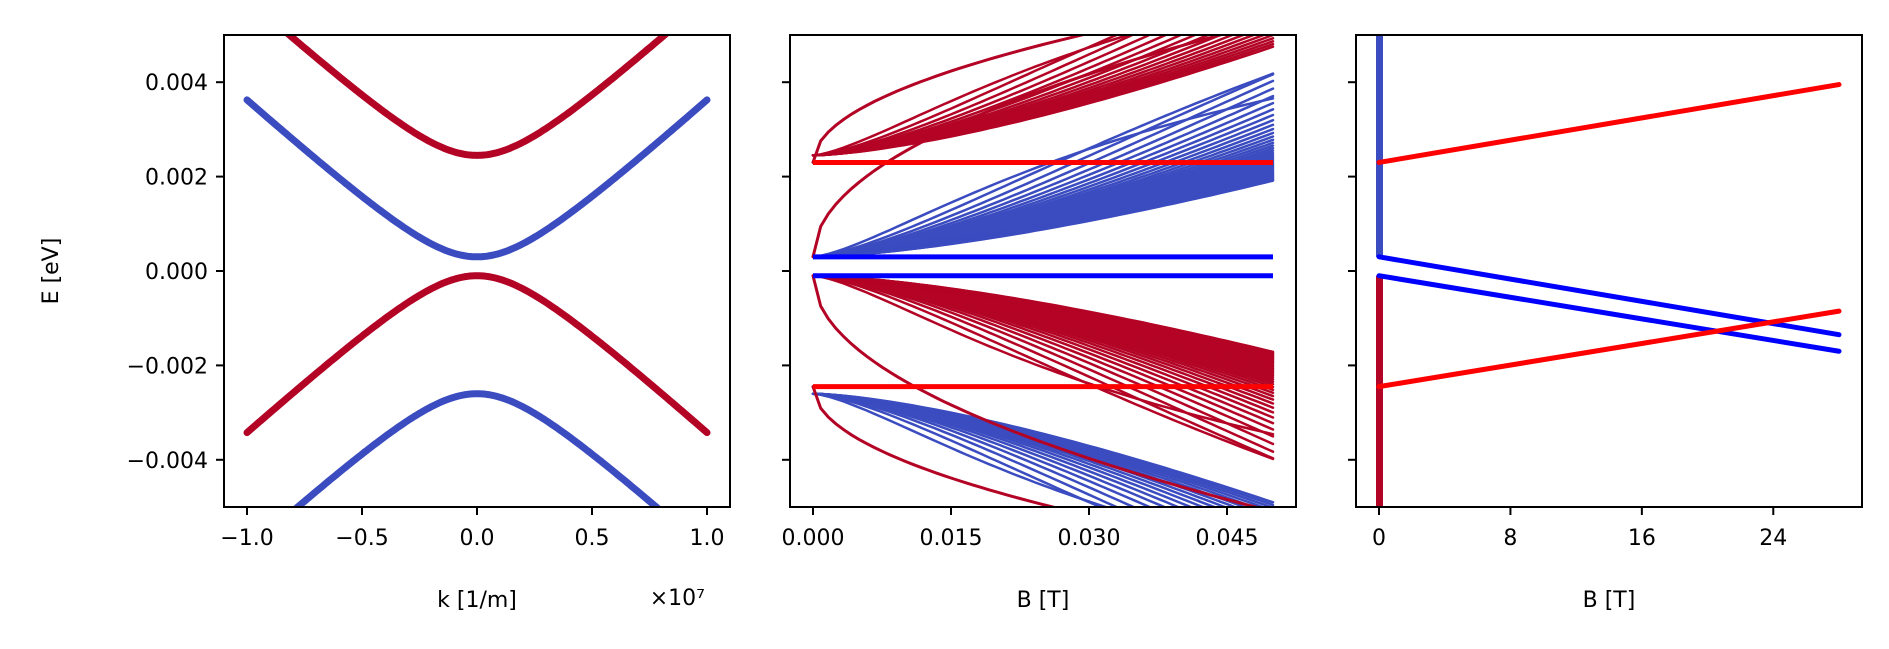 The height and width of the screenshot is (649, 1889). Describe the element at coordinates (1510, 538) in the screenshot. I see `x-tick-label-3-1: 8` at that location.